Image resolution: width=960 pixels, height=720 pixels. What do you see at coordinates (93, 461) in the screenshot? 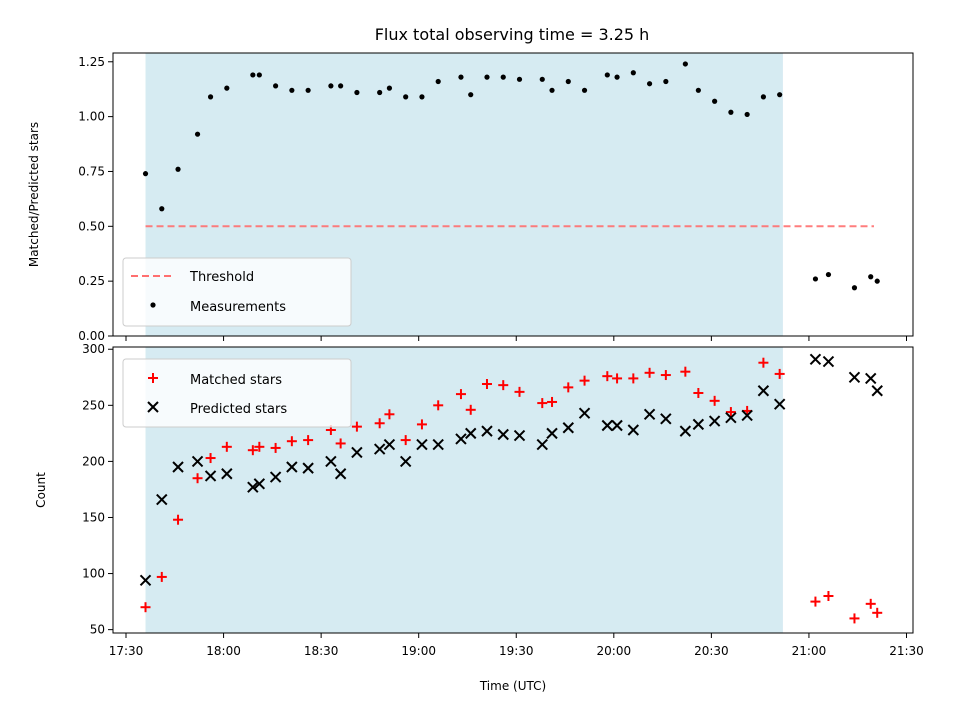
I see `y-tick-label: 200` at bounding box center [93, 461].